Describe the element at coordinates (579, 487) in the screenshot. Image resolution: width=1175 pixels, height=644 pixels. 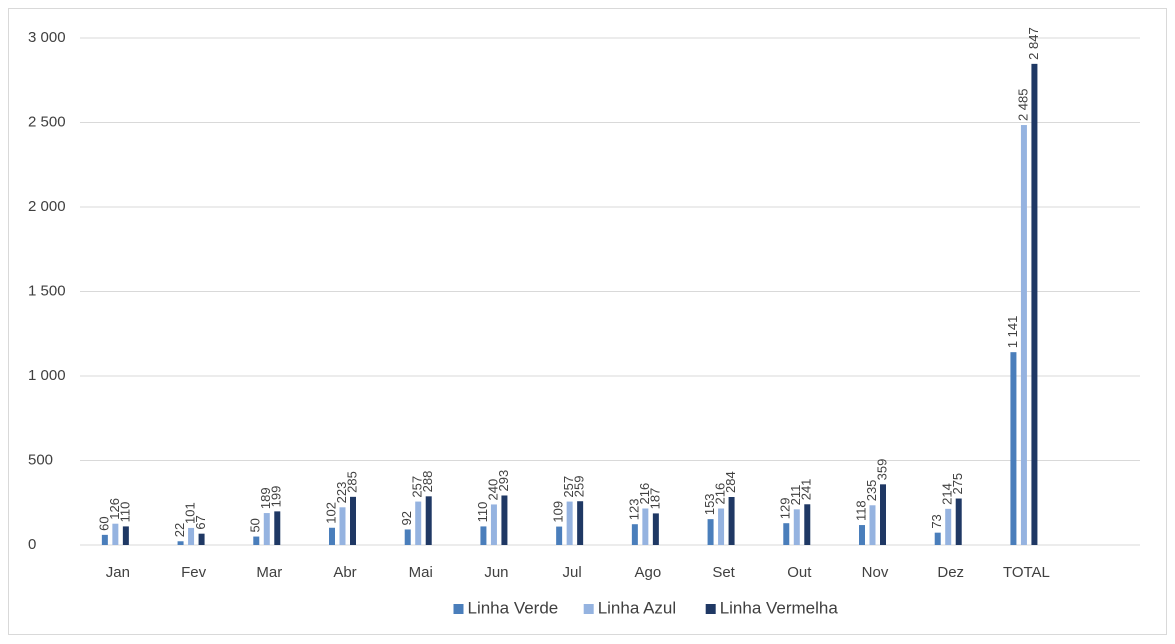
I see `data-label: 259` at that location.